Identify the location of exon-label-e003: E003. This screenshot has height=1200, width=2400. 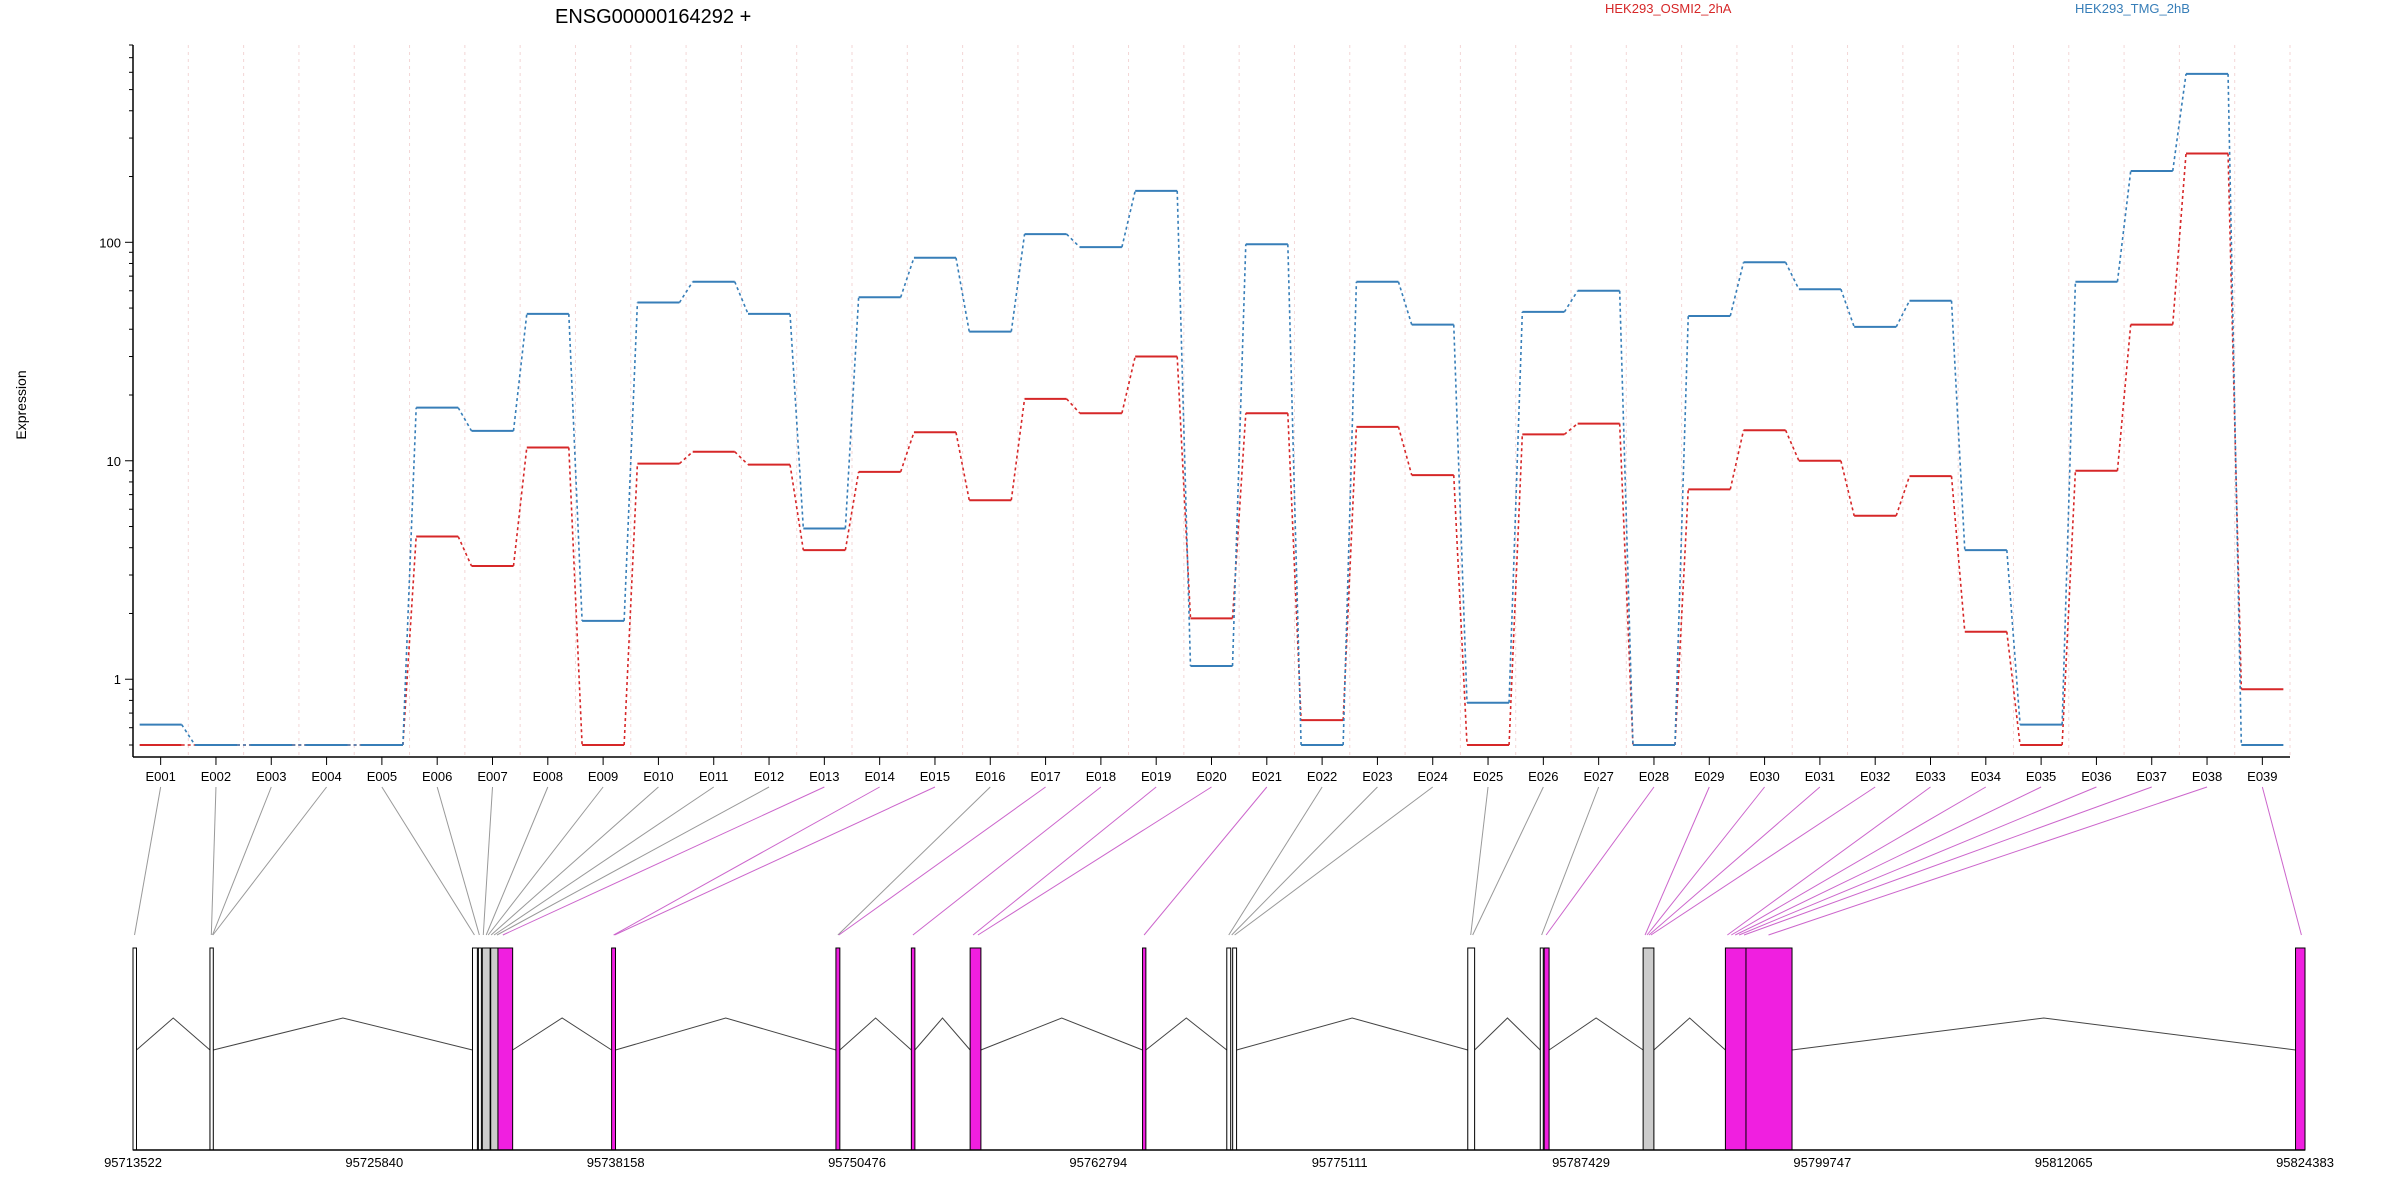
(271, 776).